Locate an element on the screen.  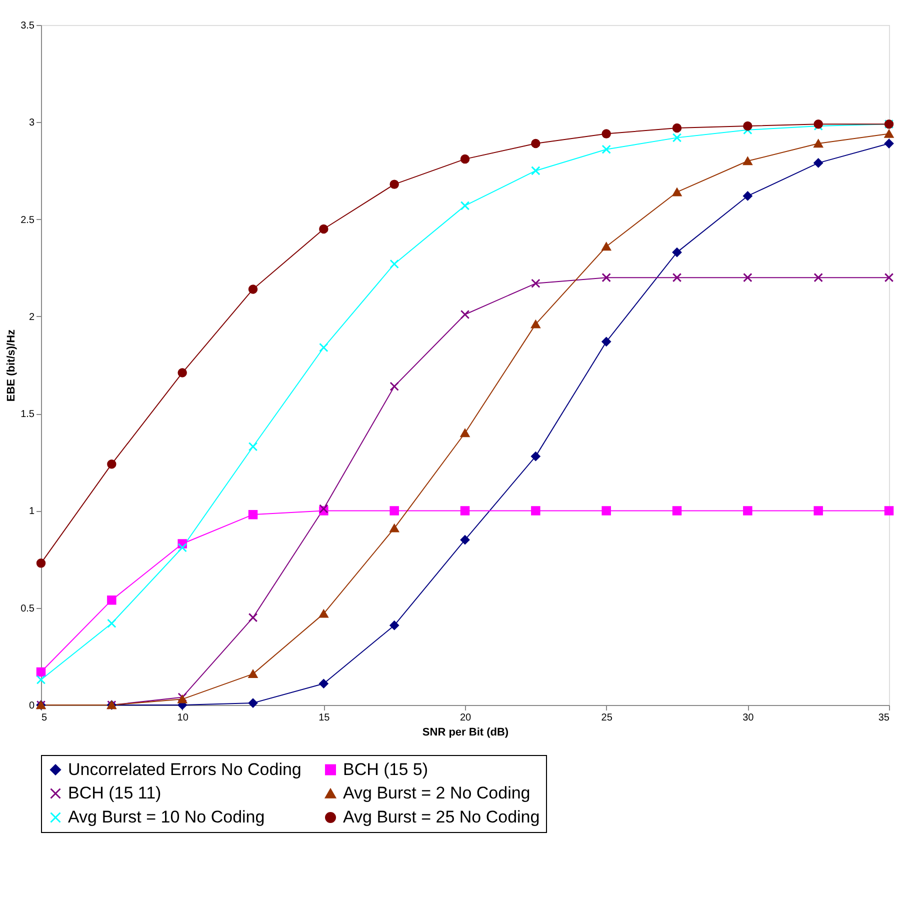
y-tick-label: 3 is located at coordinates (31, 123).